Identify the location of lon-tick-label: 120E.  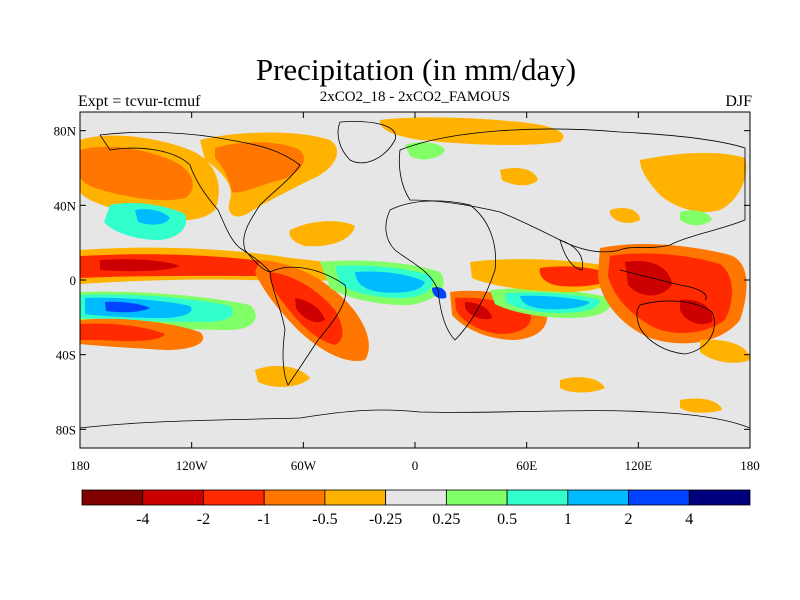
(639, 465).